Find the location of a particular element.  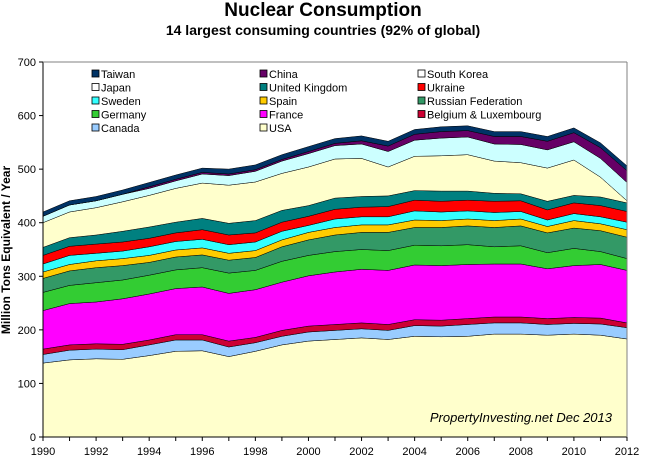

legend-label: China is located at coordinates (284, 75).